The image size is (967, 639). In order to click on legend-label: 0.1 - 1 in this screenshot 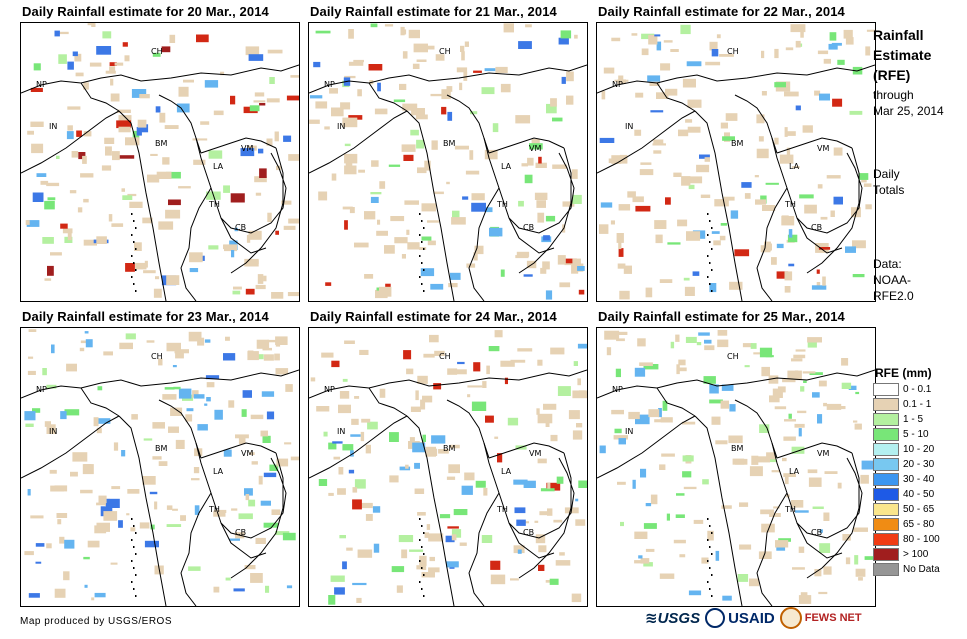, I will do `click(917, 404)`.